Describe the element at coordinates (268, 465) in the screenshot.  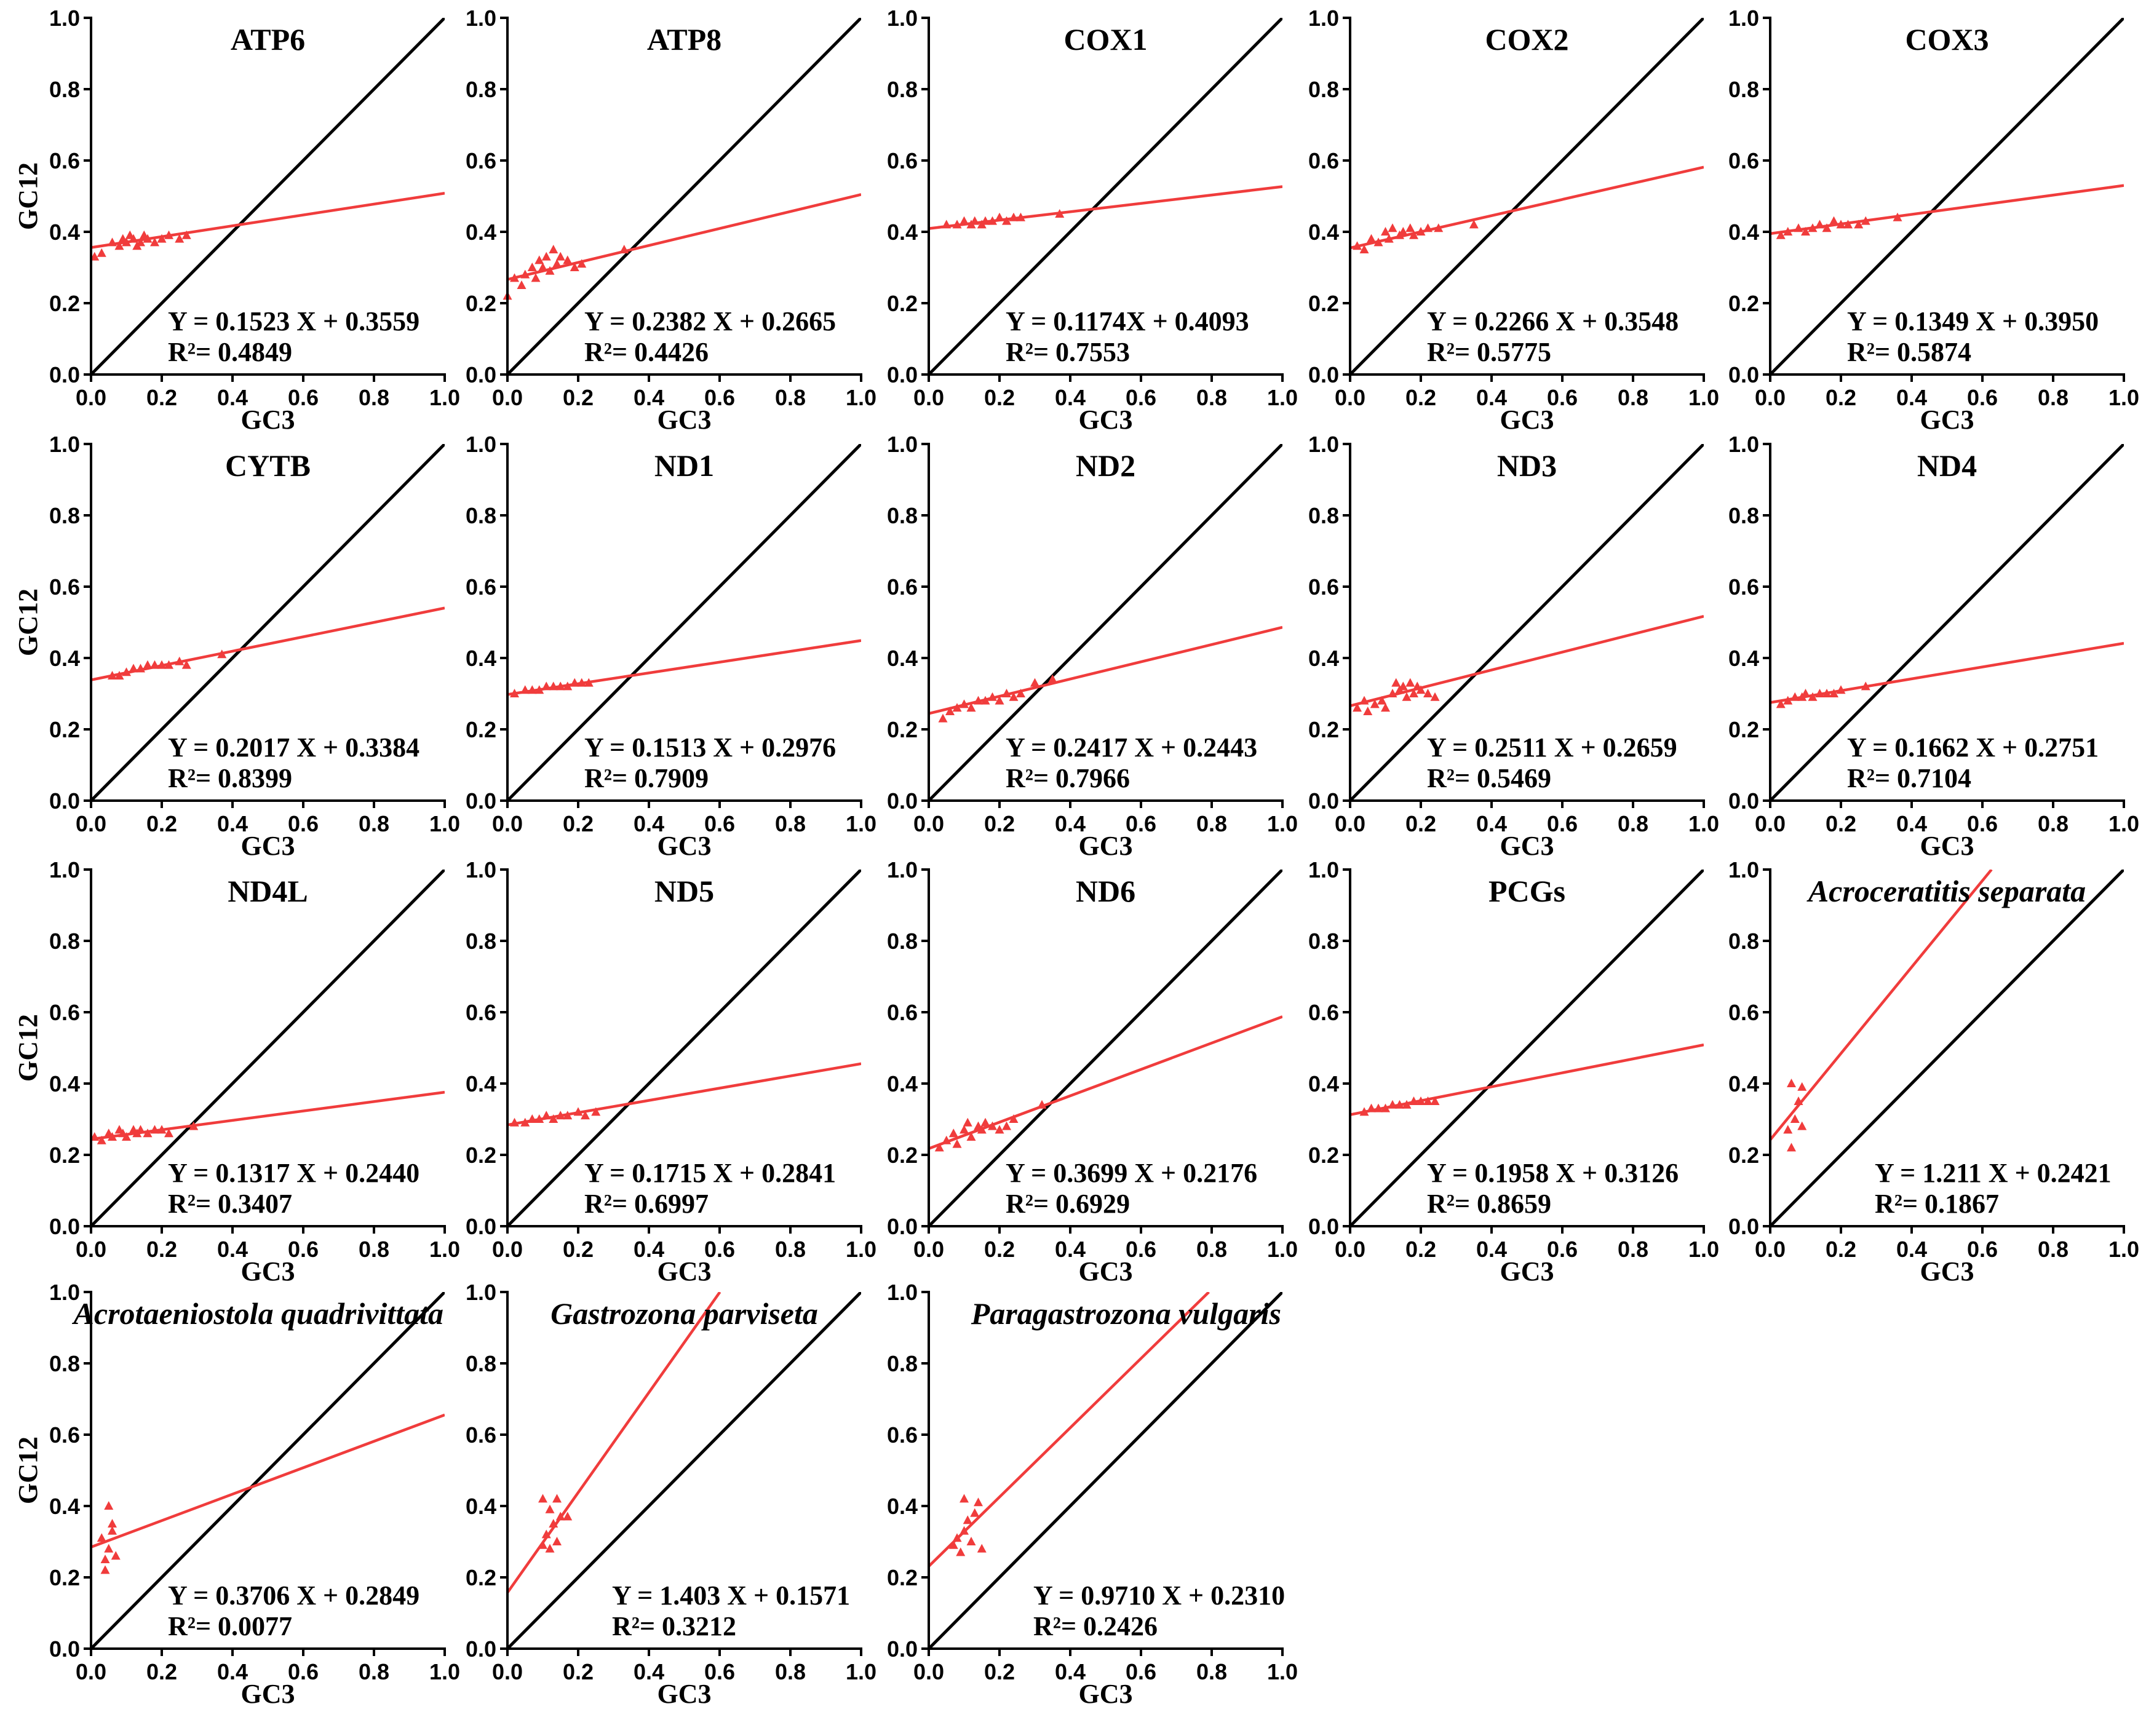
I see `panel-title: CYTB` at that location.